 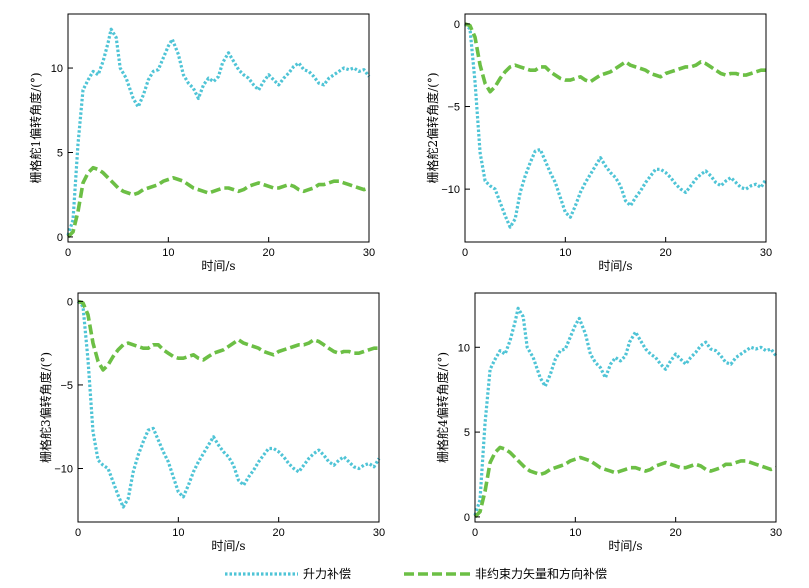 What do you see at coordinates (541, 573) in the screenshot?
I see `legend-label-vector: 非约束力矢量和方向补偿` at bounding box center [541, 573].